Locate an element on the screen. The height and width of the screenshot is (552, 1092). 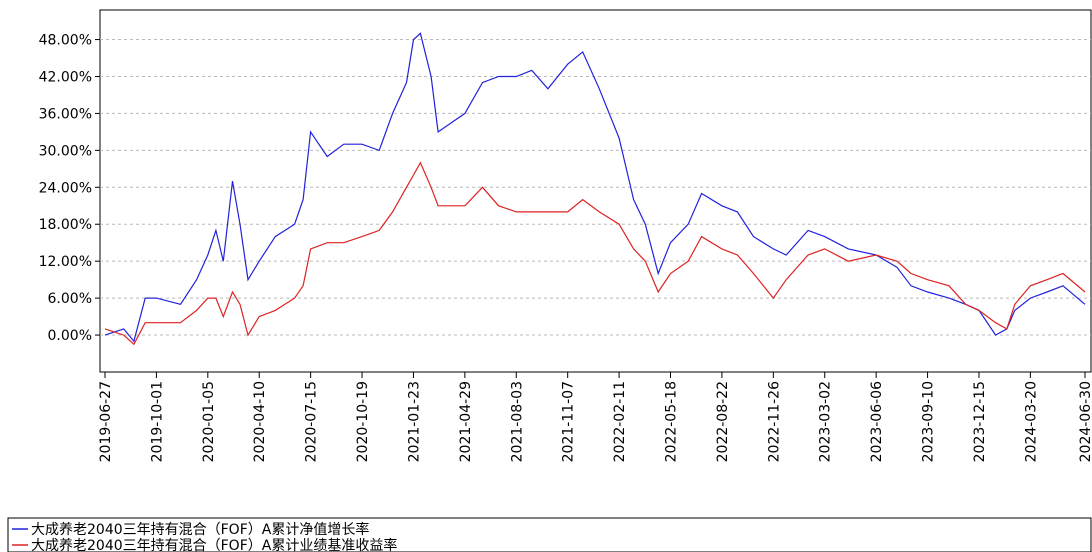
x-tick-label: 2020-01-05 is located at coordinates (209, 421).